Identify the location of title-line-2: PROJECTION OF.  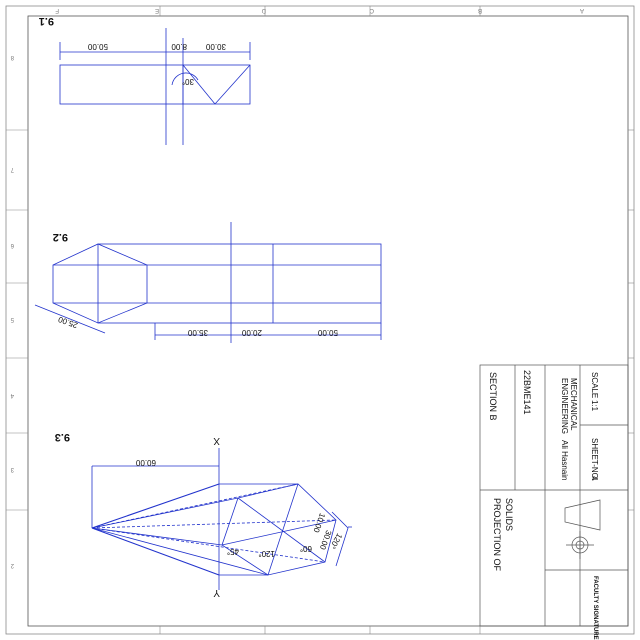
(497, 535).